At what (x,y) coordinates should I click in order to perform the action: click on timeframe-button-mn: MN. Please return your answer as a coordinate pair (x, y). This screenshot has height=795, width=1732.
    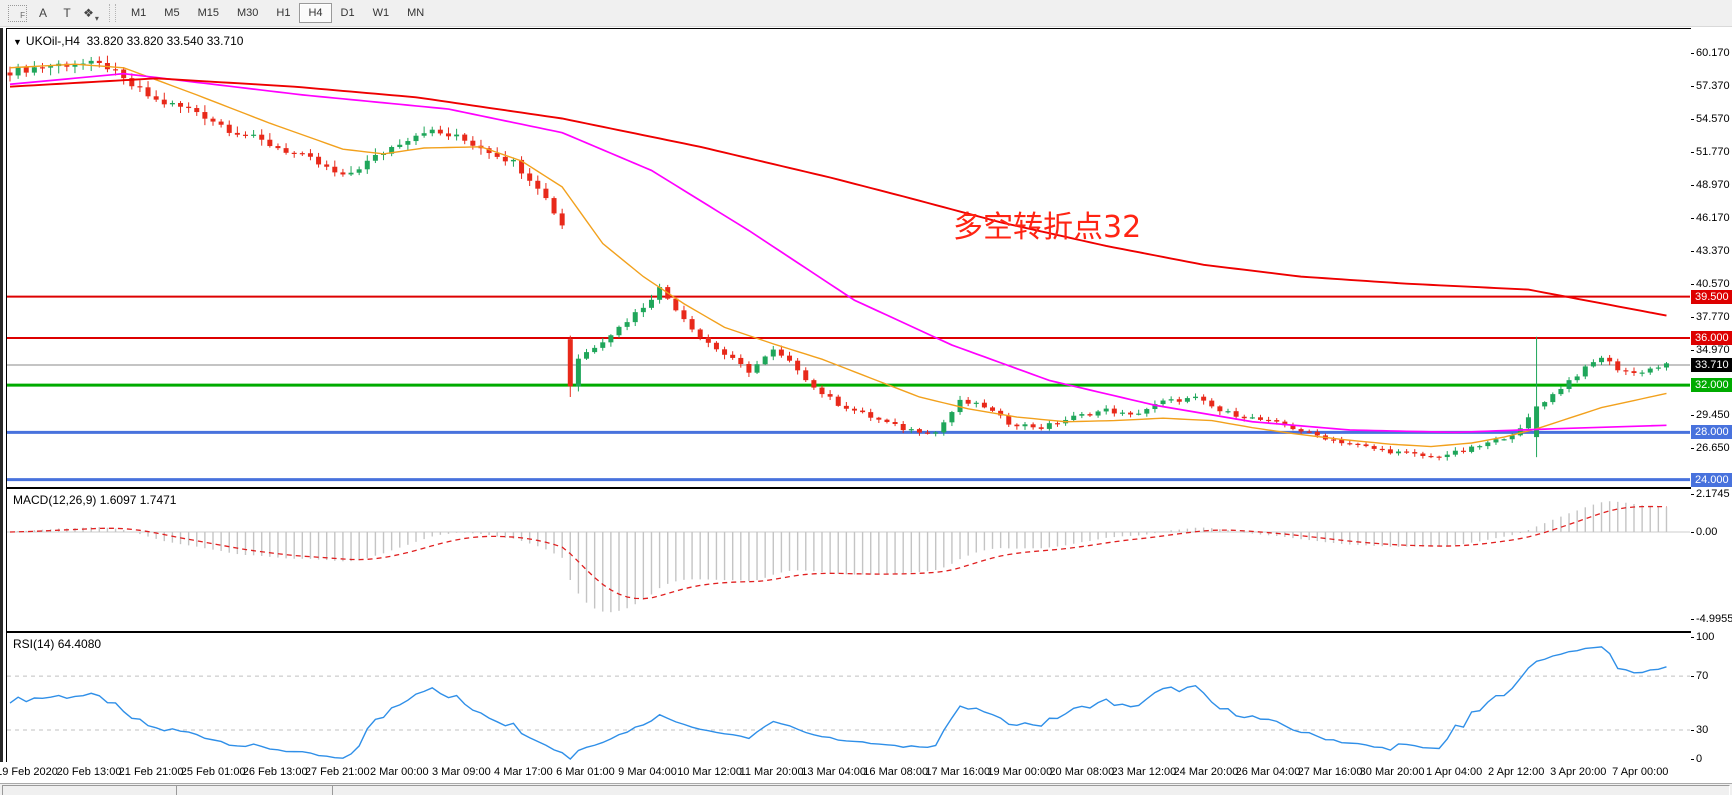
    Looking at the image, I should click on (416, 13).